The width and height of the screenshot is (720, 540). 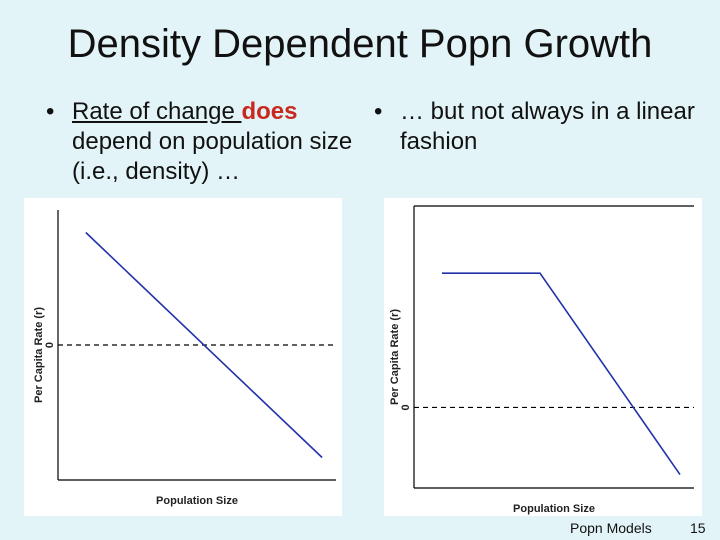 What do you see at coordinates (698, 528) in the screenshot?
I see `slide-number: 15` at bounding box center [698, 528].